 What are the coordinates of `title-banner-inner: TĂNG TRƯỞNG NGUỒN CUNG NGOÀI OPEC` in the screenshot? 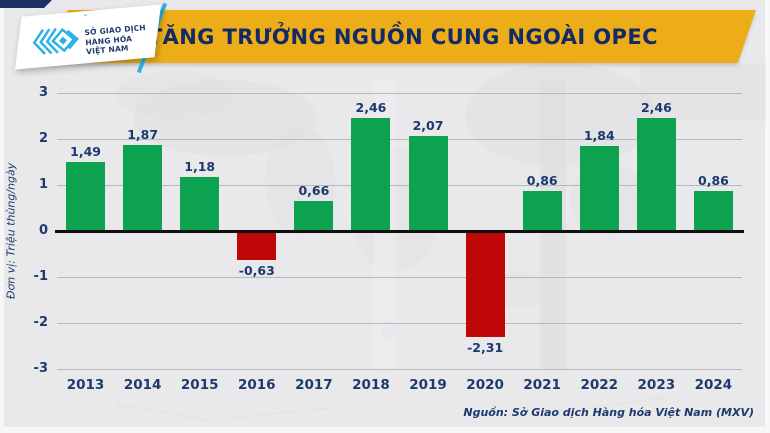 It's located at (403, 36).